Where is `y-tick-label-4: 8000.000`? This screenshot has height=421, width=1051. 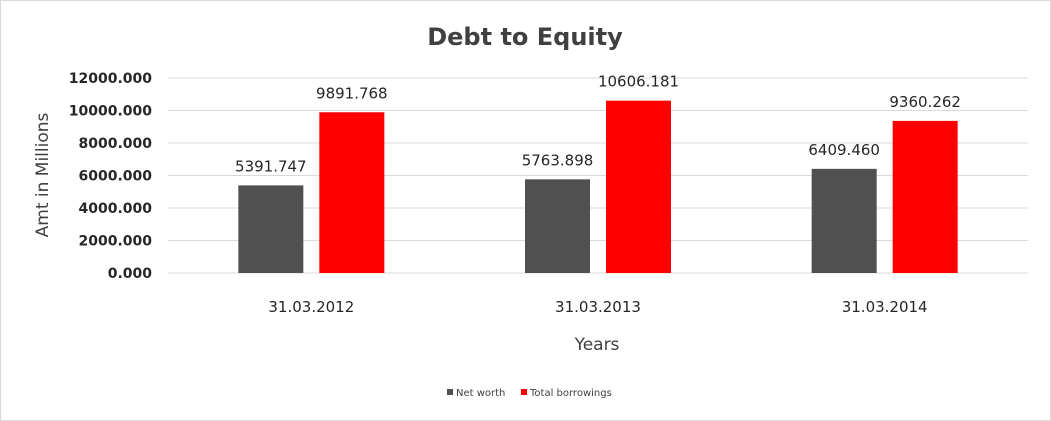
y-tick-label-4: 8000.000 is located at coordinates (115, 144).